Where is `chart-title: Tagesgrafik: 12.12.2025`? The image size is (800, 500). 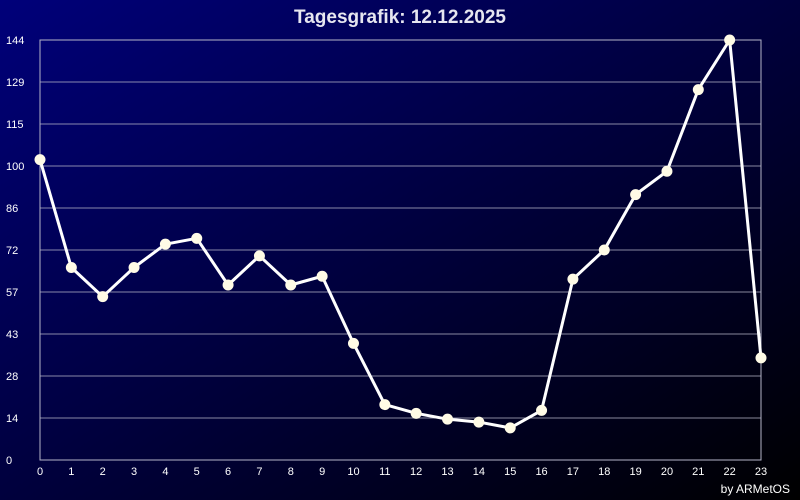 chart-title: Tagesgrafik: 12.12.2025 is located at coordinates (400, 17).